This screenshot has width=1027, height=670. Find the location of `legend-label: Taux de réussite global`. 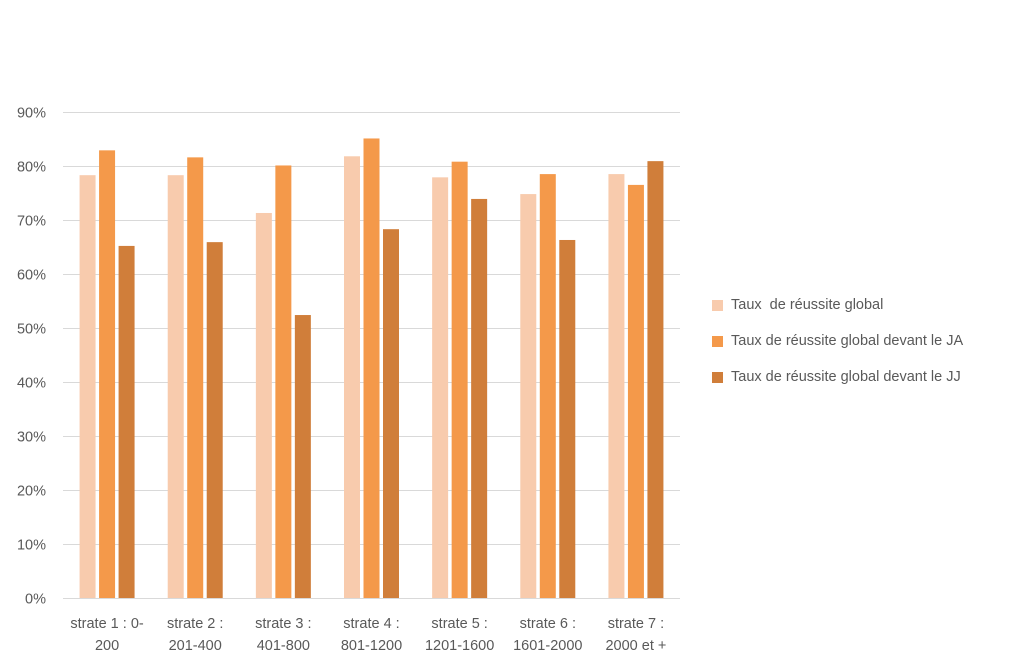

legend-label: Taux de réussite global is located at coordinates (807, 305).